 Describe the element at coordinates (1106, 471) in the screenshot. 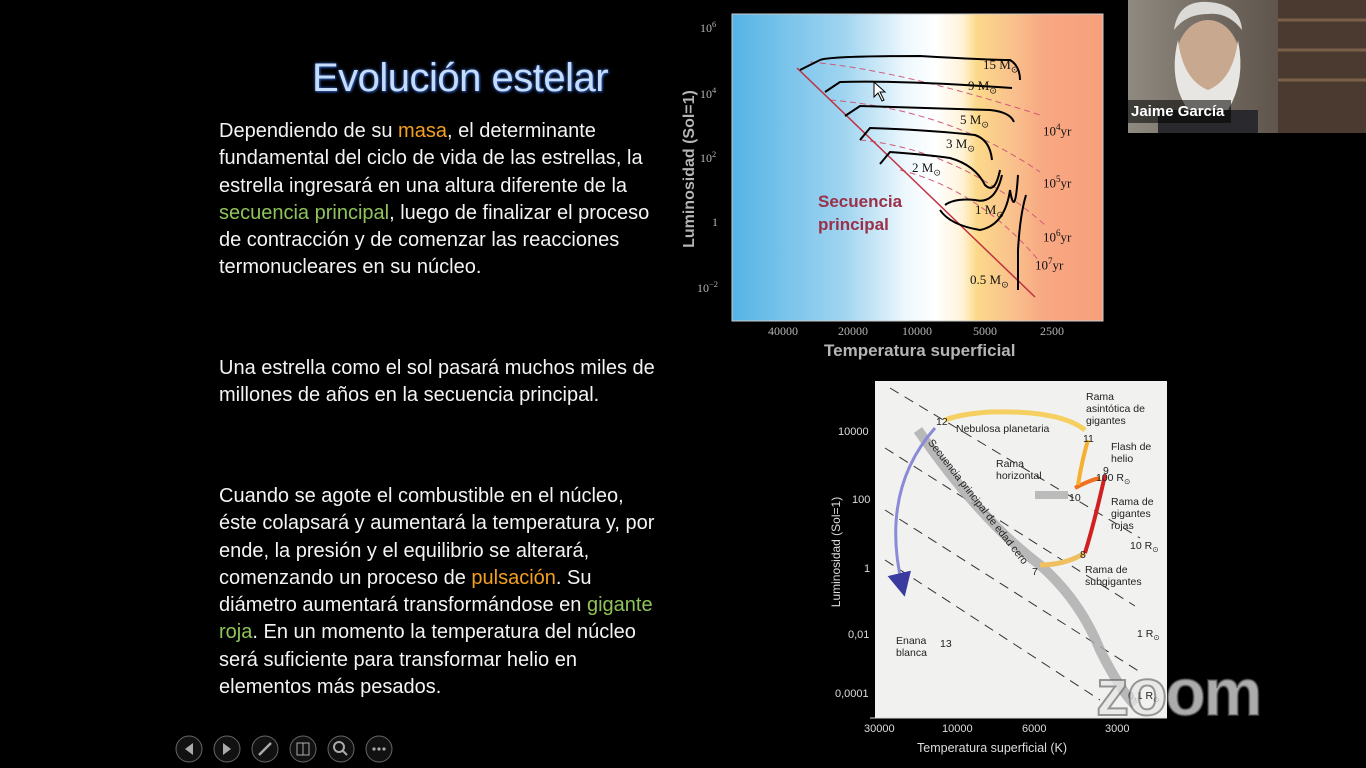

I see `stage-number: 9` at that location.